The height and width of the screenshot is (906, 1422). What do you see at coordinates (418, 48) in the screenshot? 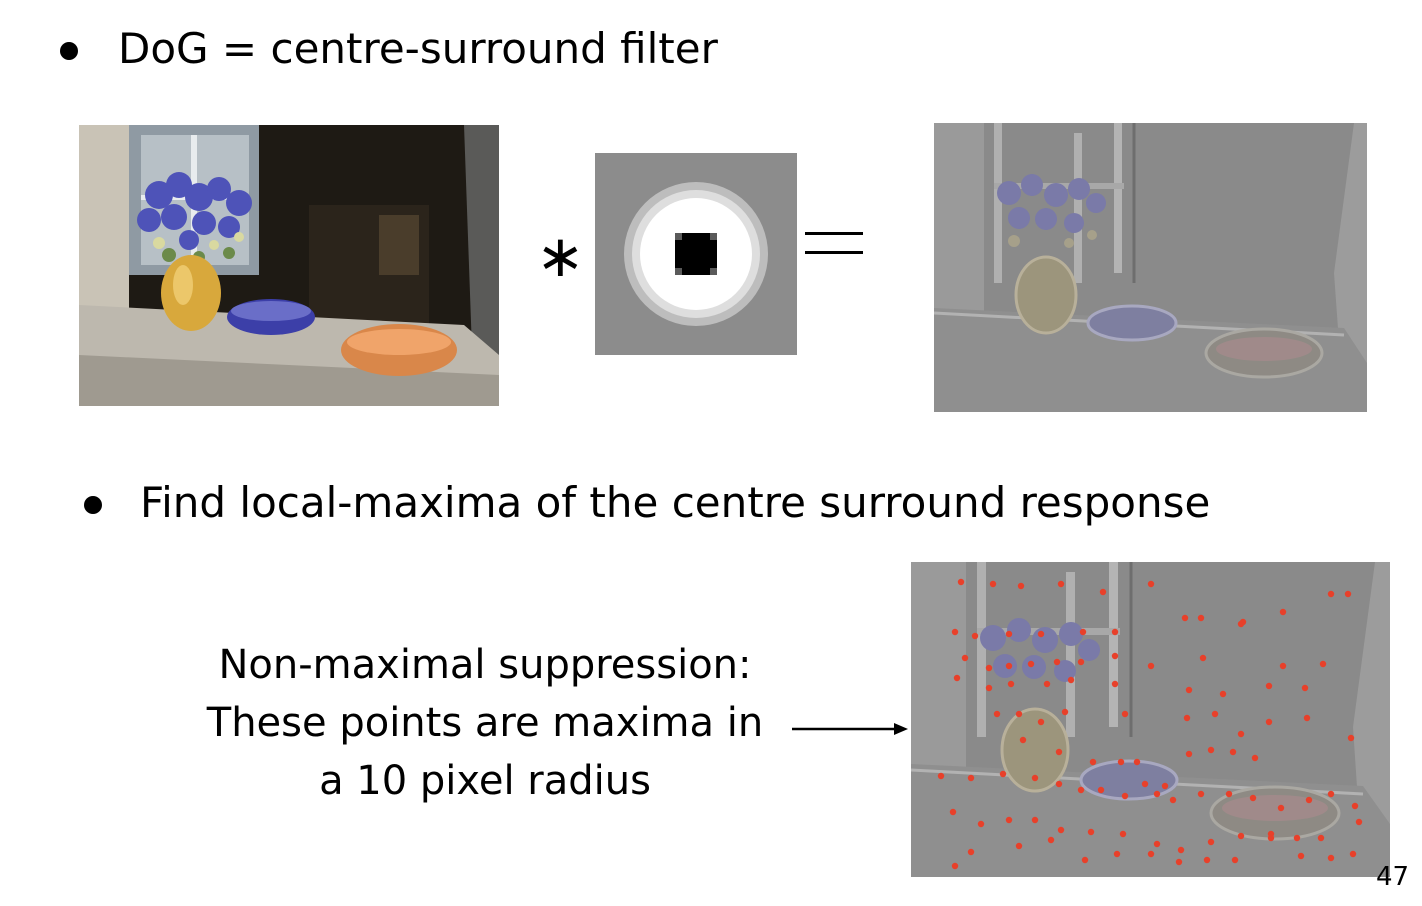
I see `bullet-1-text: DoG = centre-surround filter` at bounding box center [418, 48].